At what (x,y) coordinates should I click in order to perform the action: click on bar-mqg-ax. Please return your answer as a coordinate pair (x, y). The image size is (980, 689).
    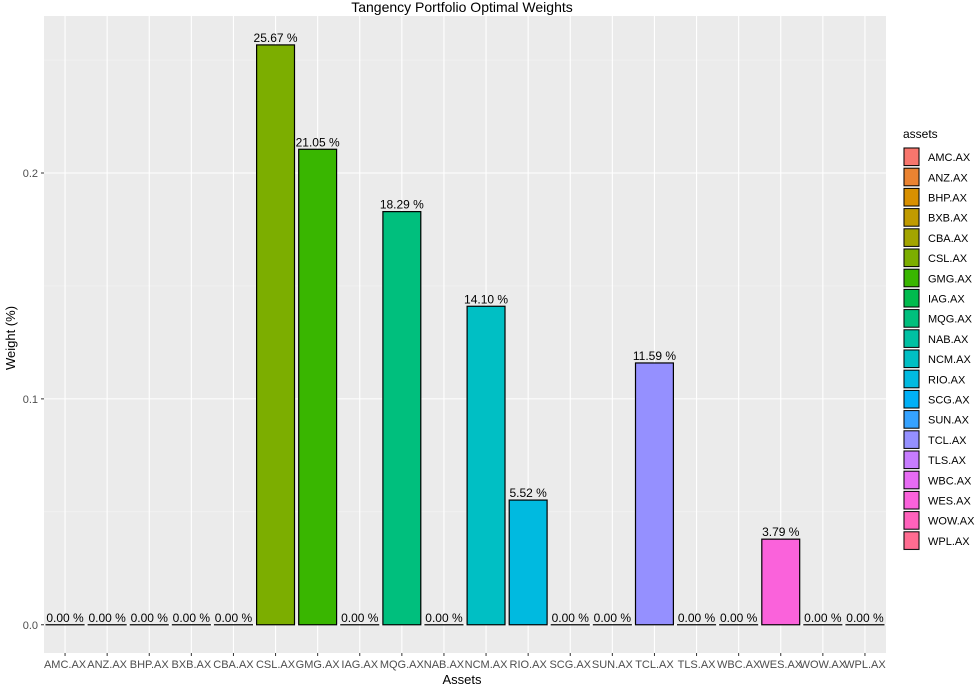
    Looking at the image, I should click on (402, 418).